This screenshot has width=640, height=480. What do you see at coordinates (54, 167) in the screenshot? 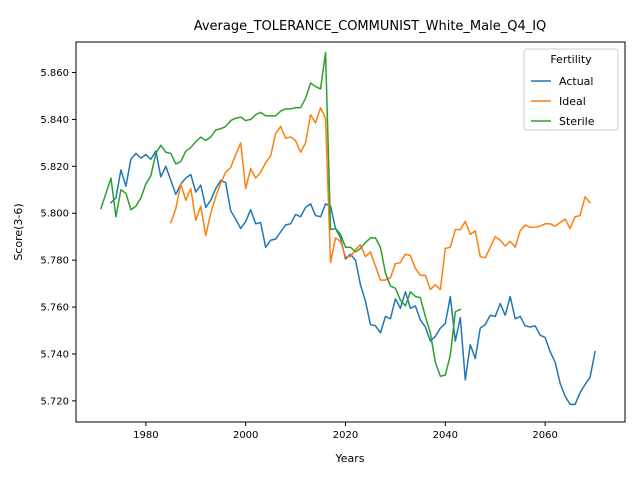
I see `y-tick-label: 5.820` at bounding box center [54, 167].